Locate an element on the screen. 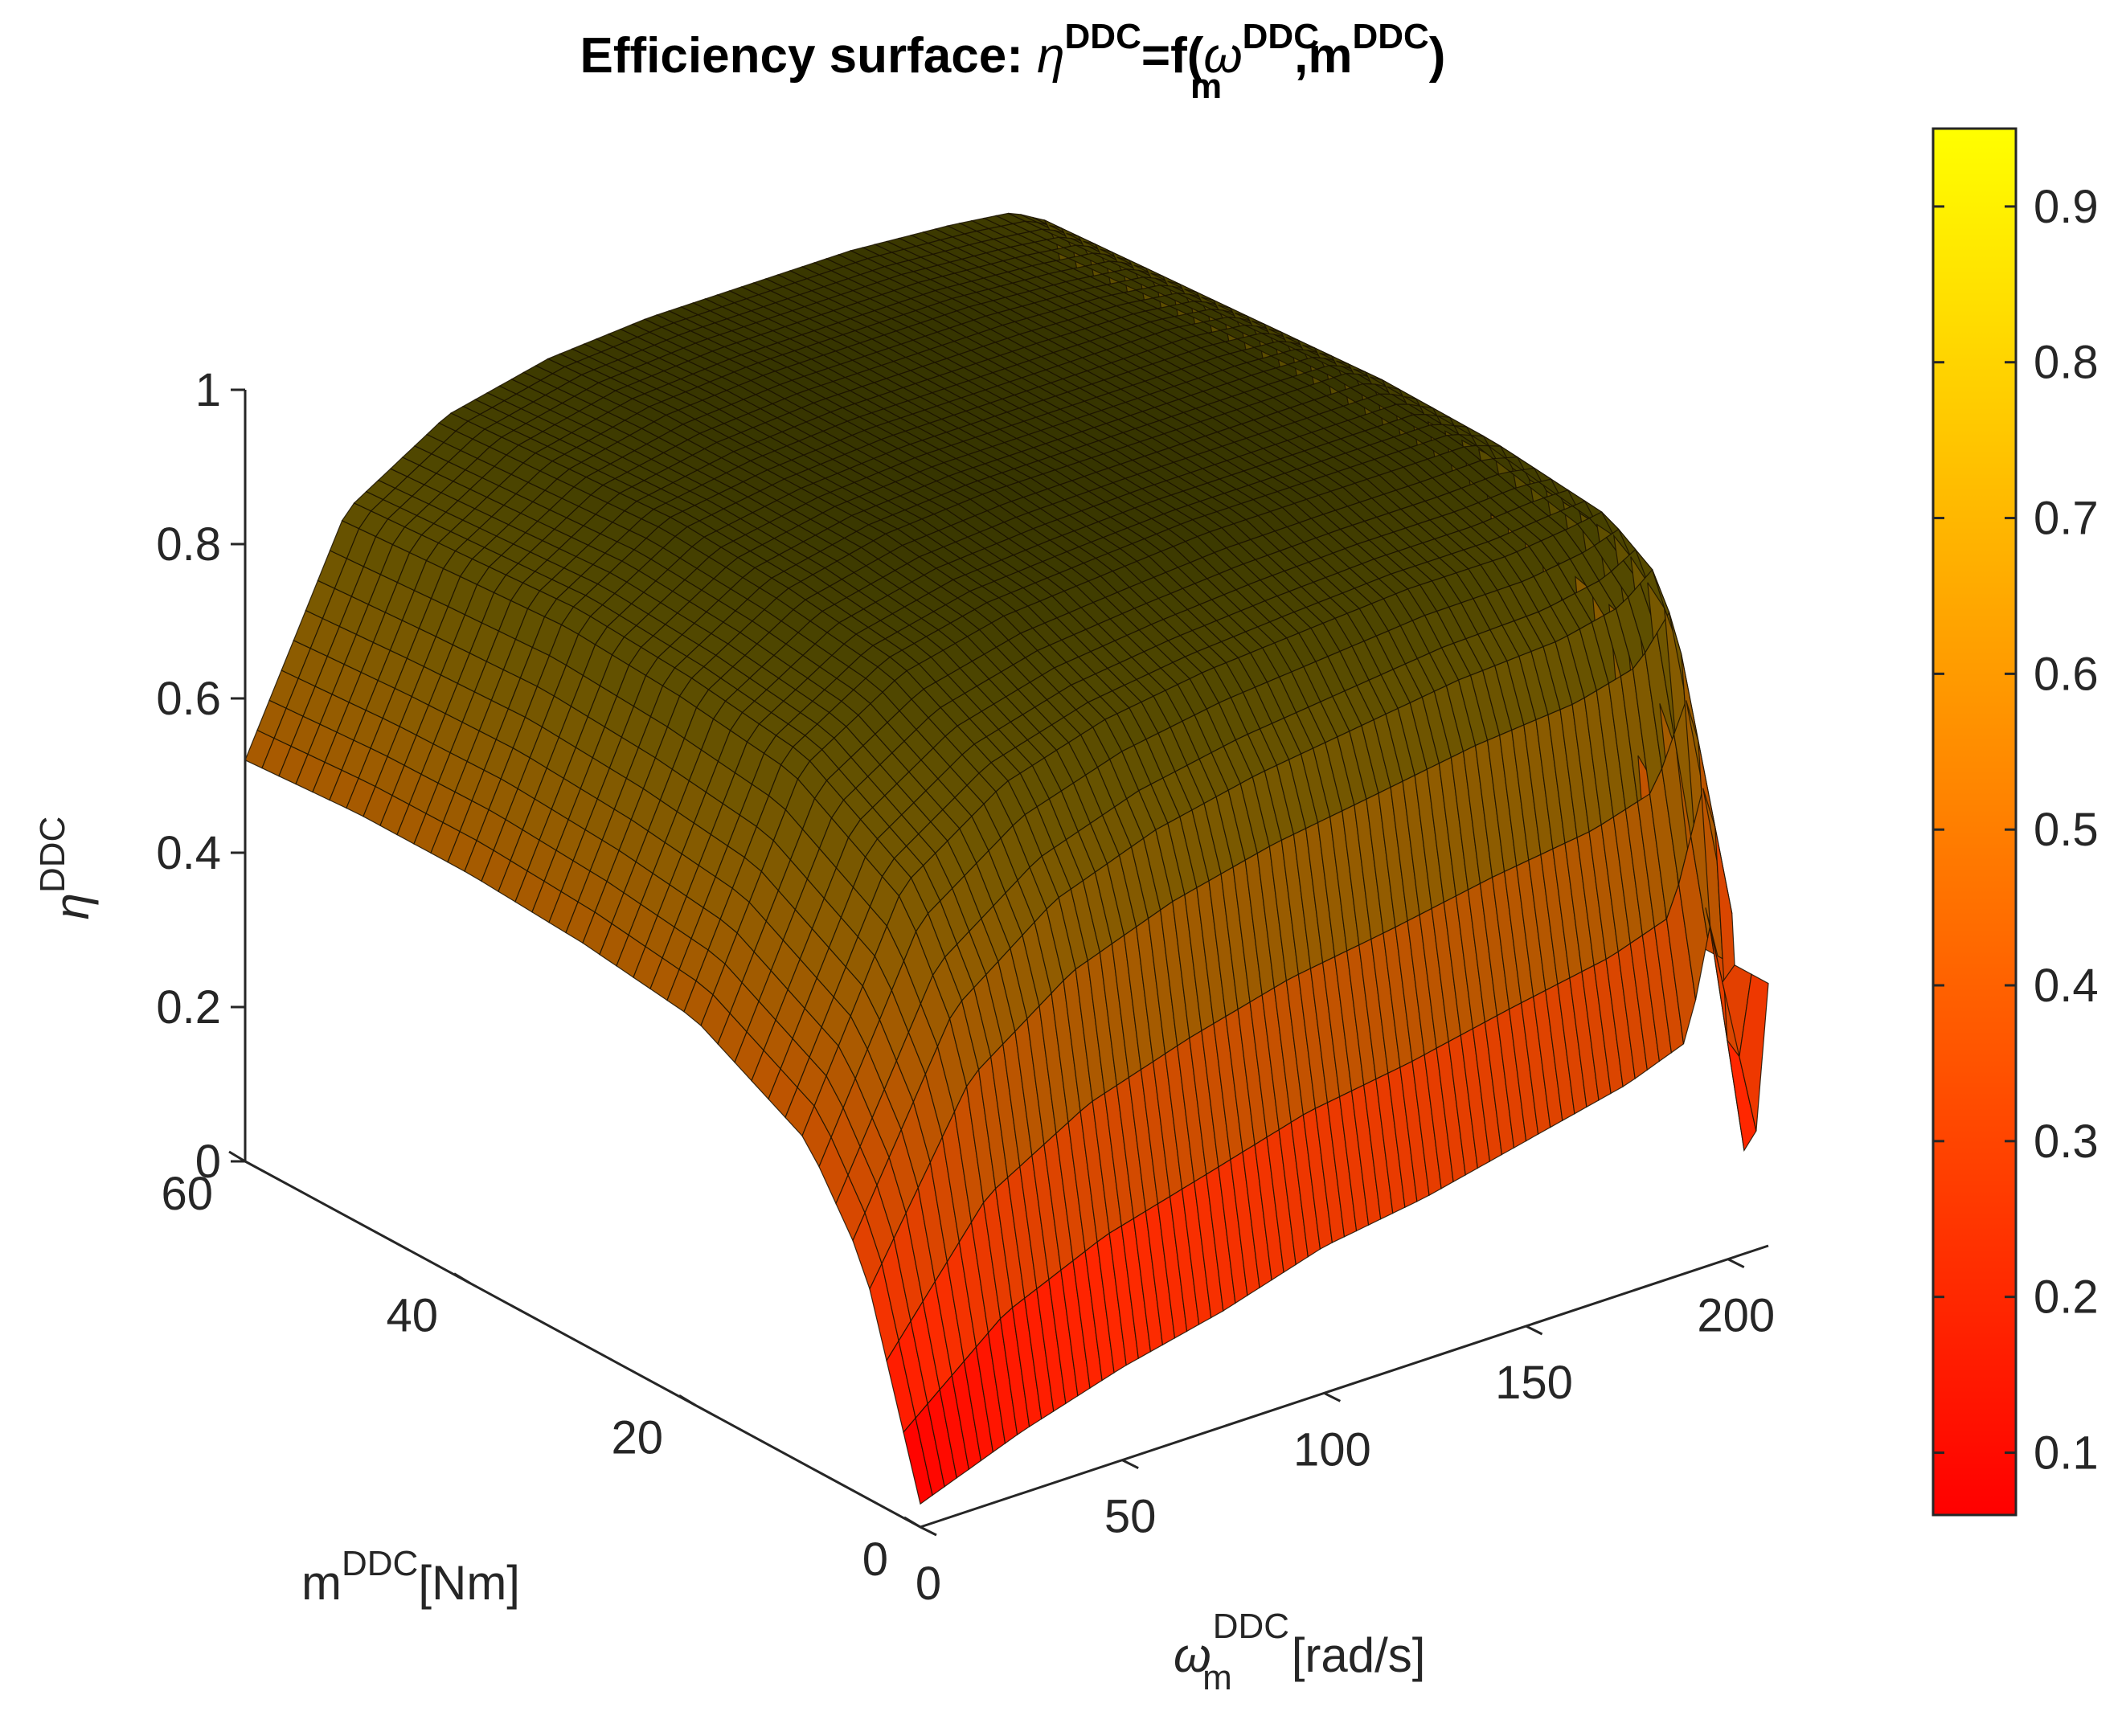 The image size is (2122, 1736). colorbar-tick-label: 0.1 is located at coordinates (2066, 1453).